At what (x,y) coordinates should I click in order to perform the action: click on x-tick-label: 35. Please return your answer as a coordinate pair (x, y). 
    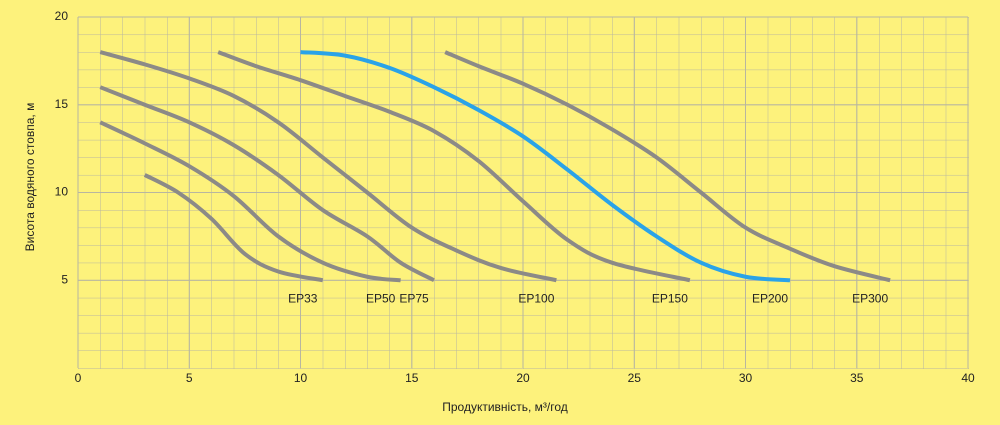
    Looking at the image, I should click on (857, 378).